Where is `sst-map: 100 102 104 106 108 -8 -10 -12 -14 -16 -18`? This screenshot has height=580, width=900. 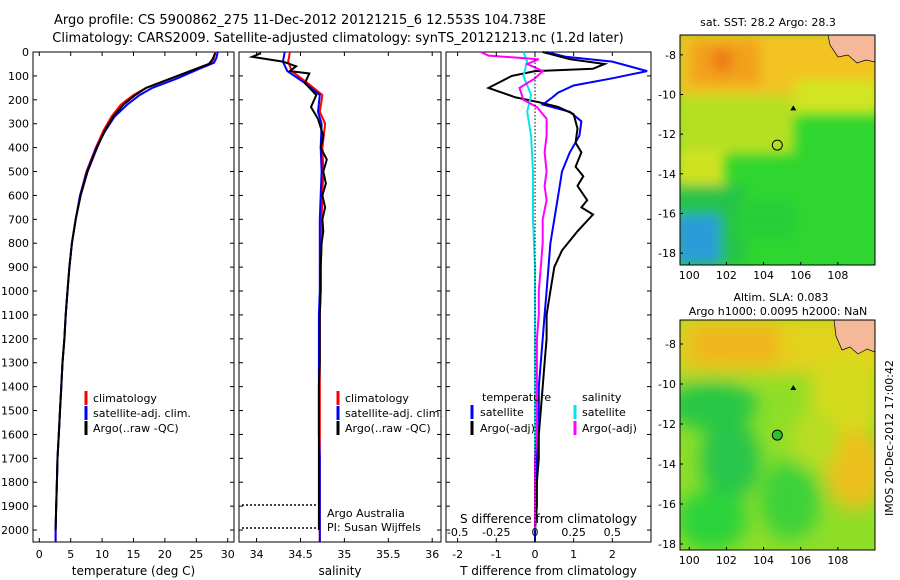 sst-map: 100 102 104 106 108 -8 -10 -12 -14 -16 -18 is located at coordinates (767, 158).